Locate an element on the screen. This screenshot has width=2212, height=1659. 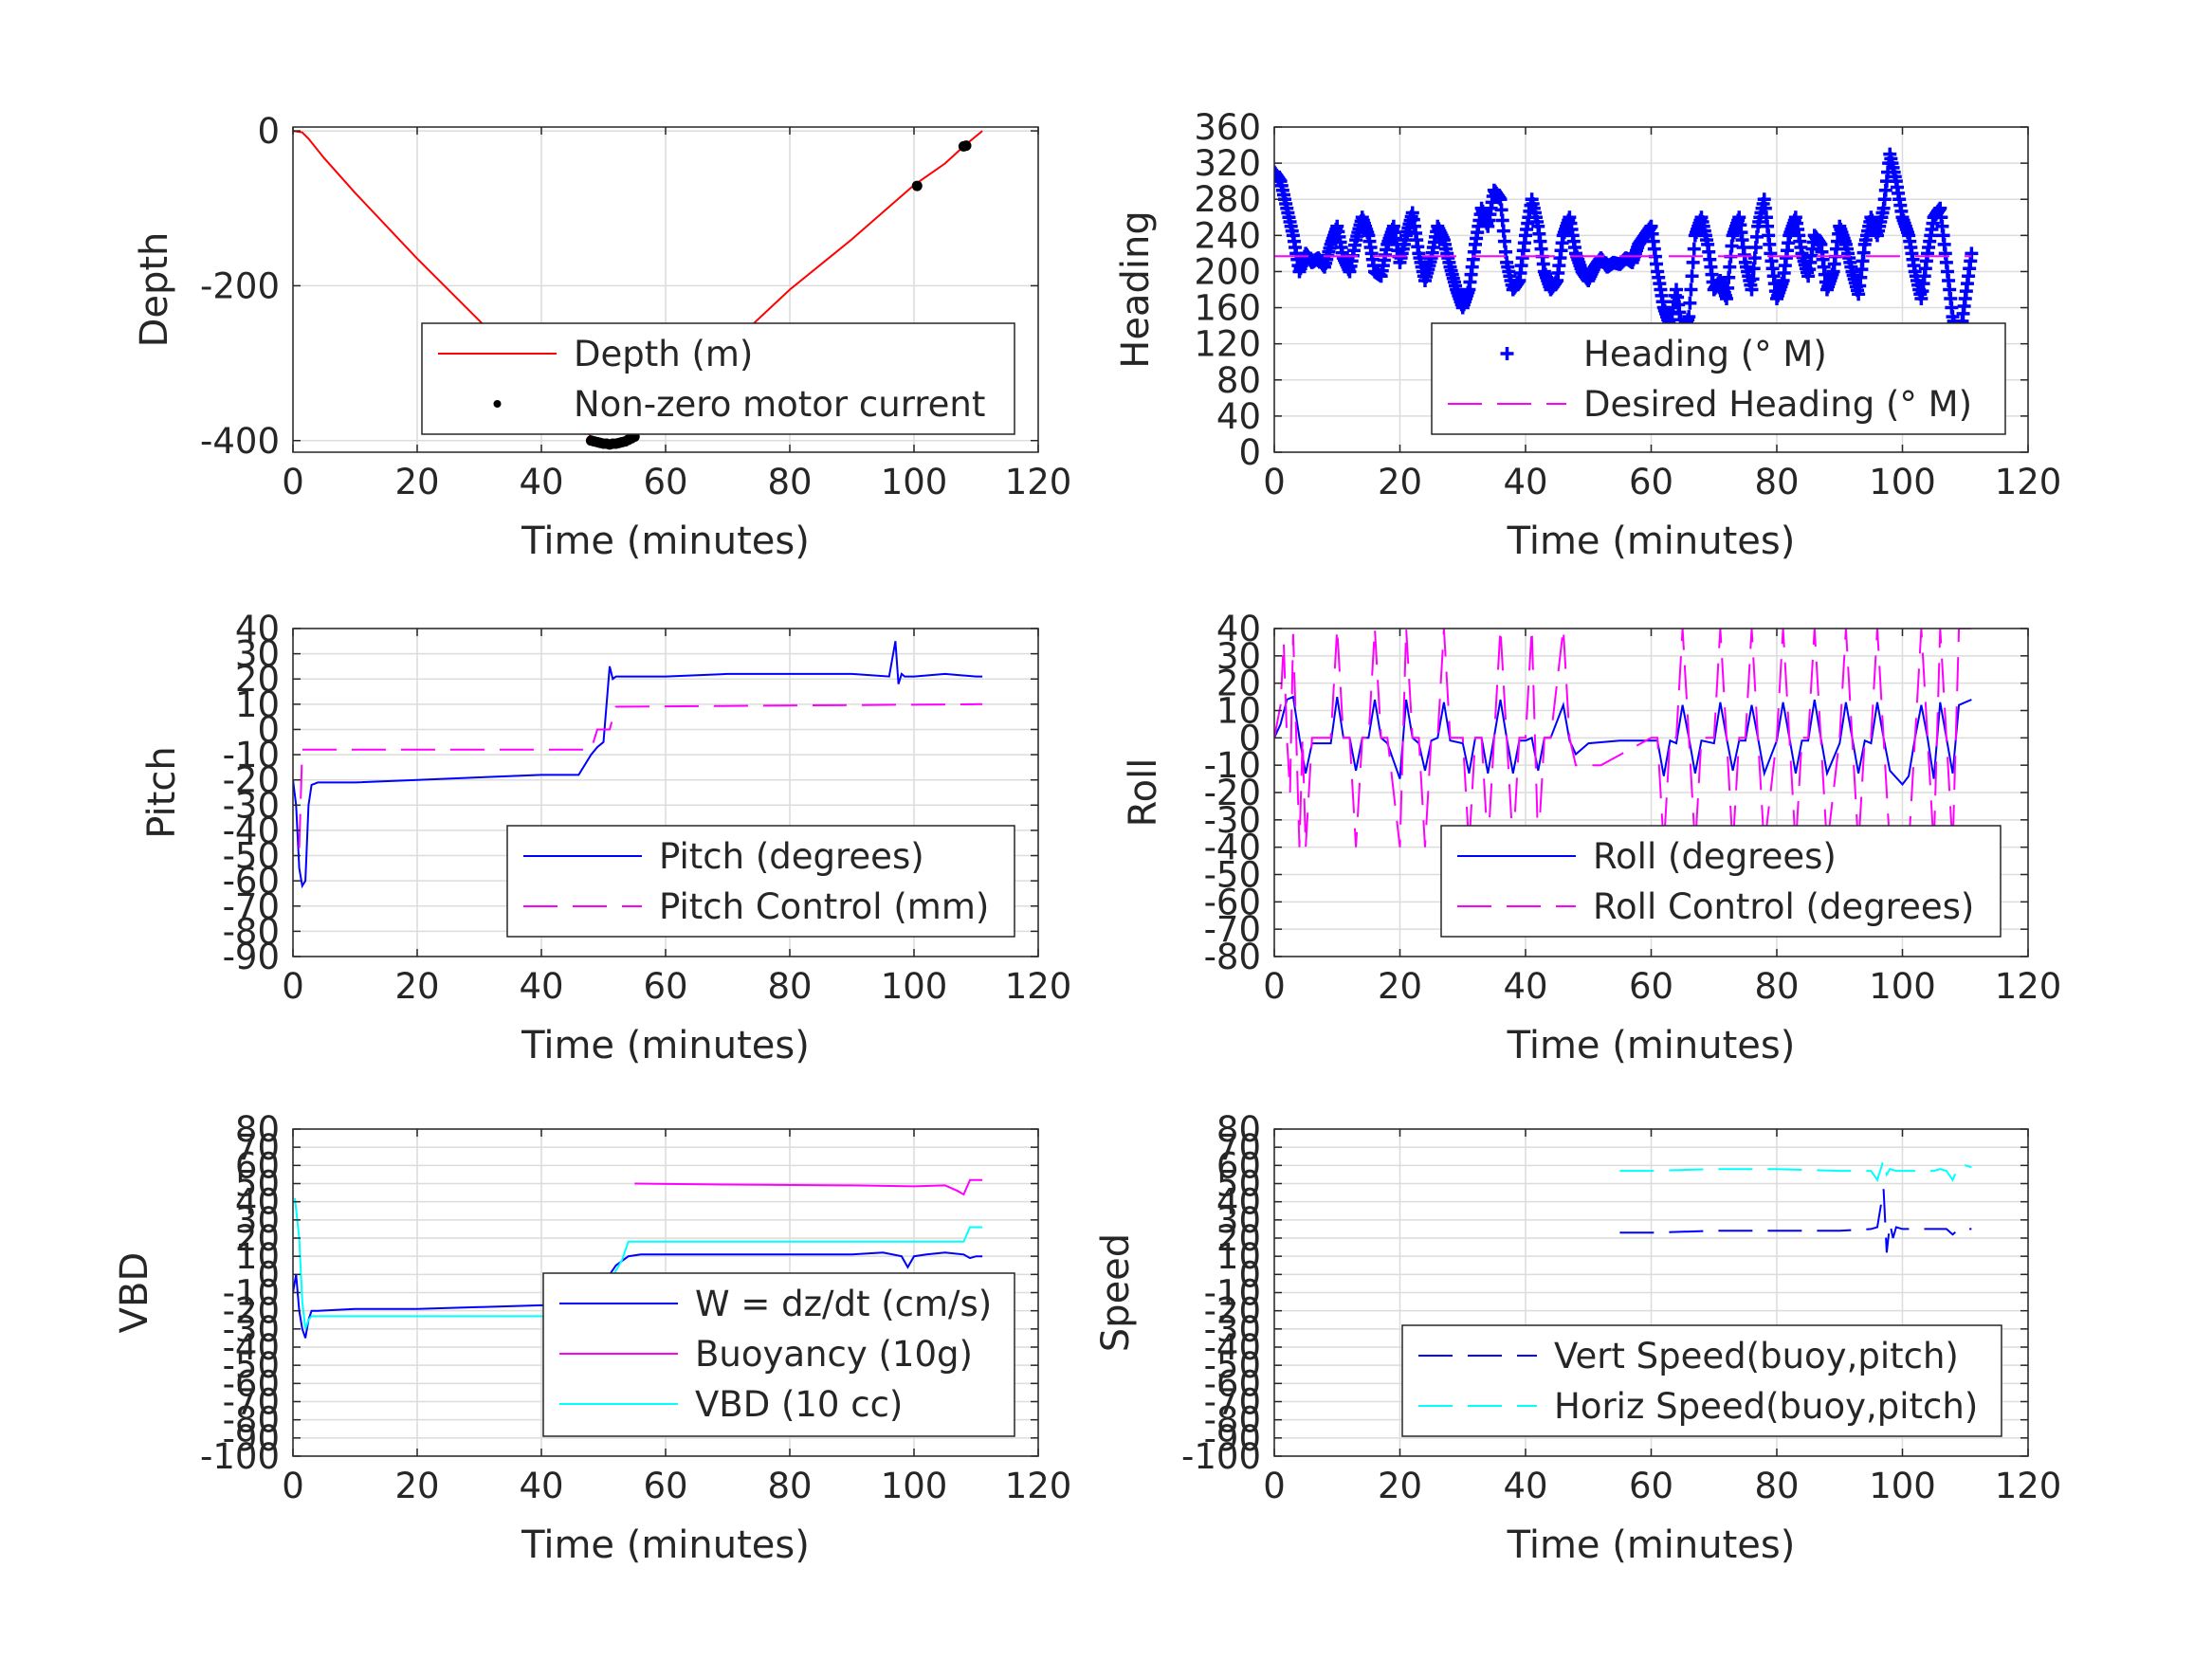
series-vert-speed-buoy-pitch-line is located at coordinates (1795, 1221).